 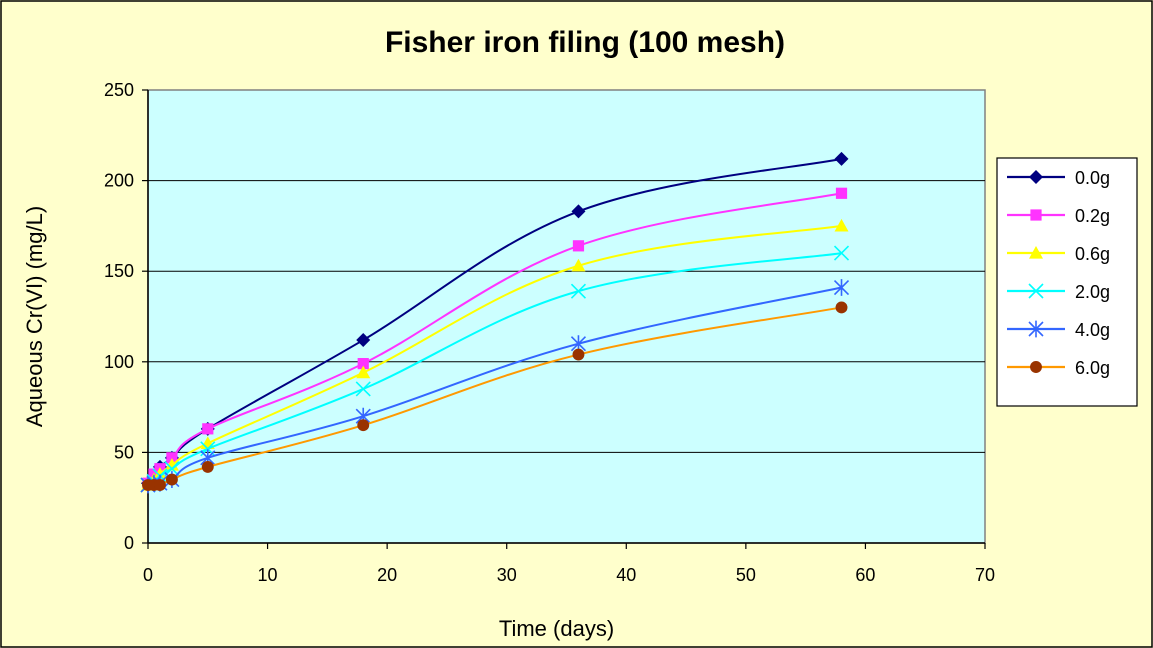 What do you see at coordinates (1092, 292) in the screenshot?
I see `legend-label: 2.0g` at bounding box center [1092, 292].